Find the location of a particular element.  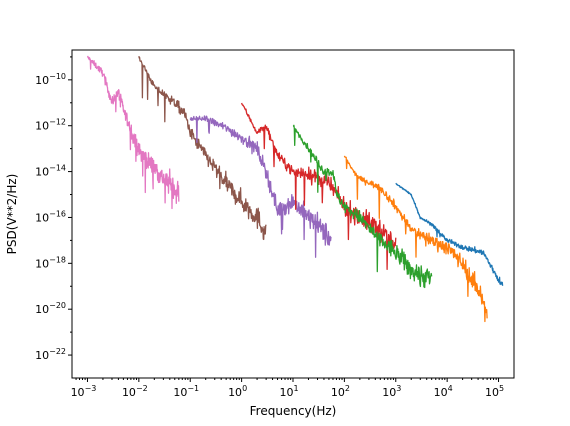

y-tick-label-4: 10−18 is located at coordinates (50, 262).